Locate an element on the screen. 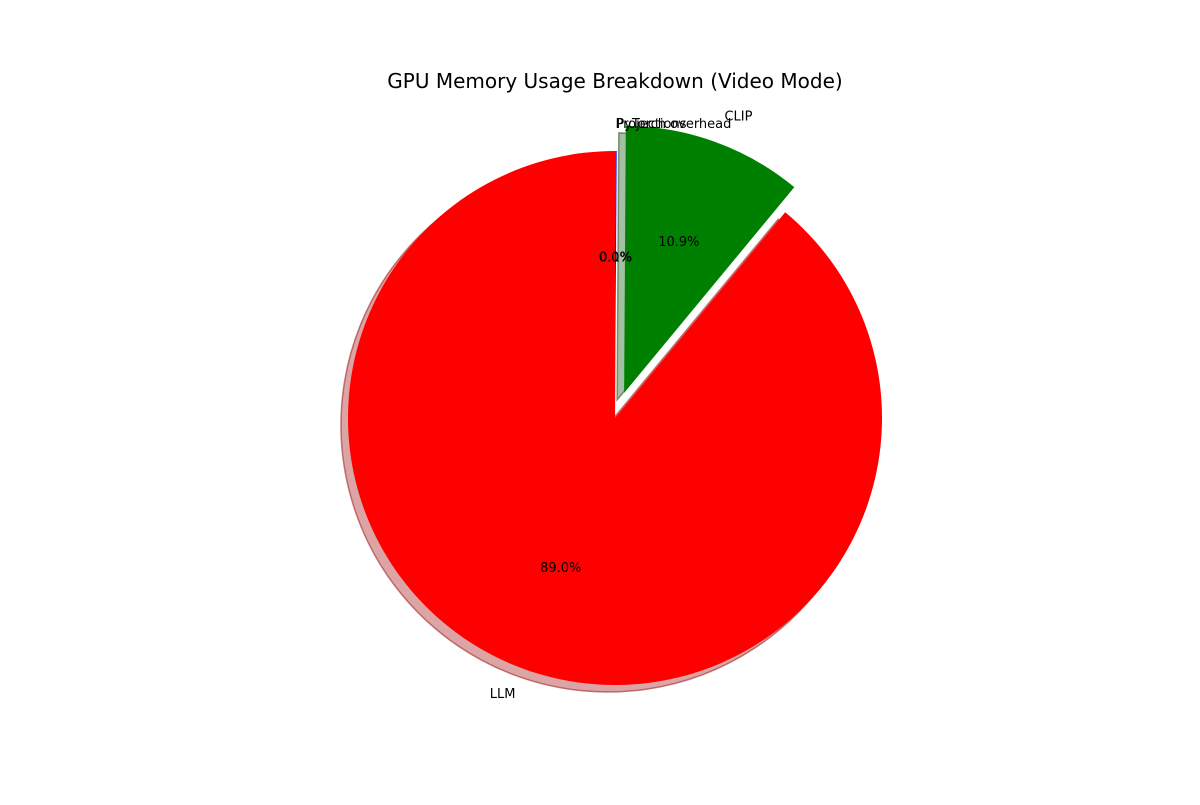 The image size is (1200, 805). pie-slice-projections is located at coordinates (615, 284).